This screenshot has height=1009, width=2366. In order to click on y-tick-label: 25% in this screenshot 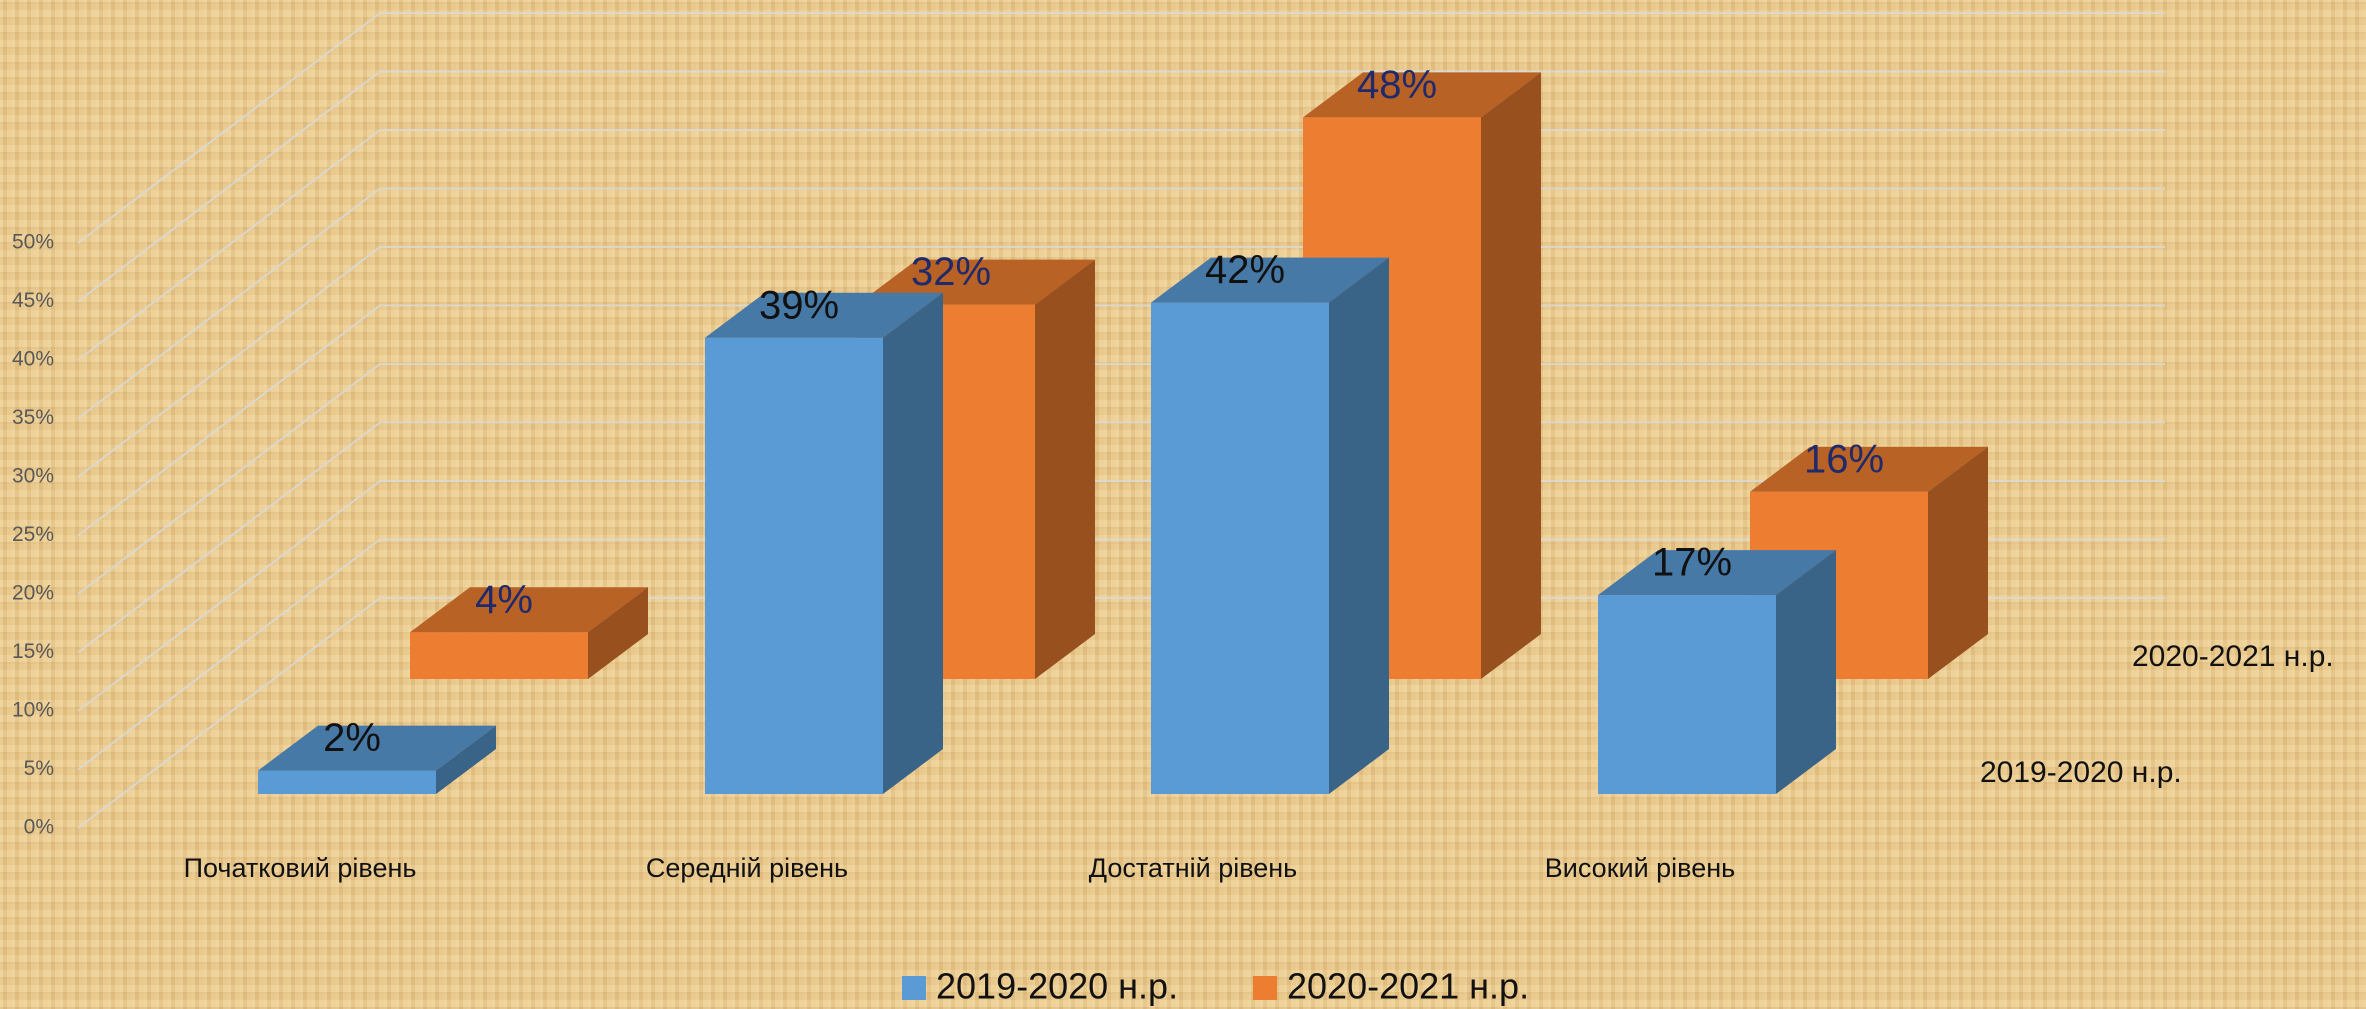, I will do `click(33, 534)`.